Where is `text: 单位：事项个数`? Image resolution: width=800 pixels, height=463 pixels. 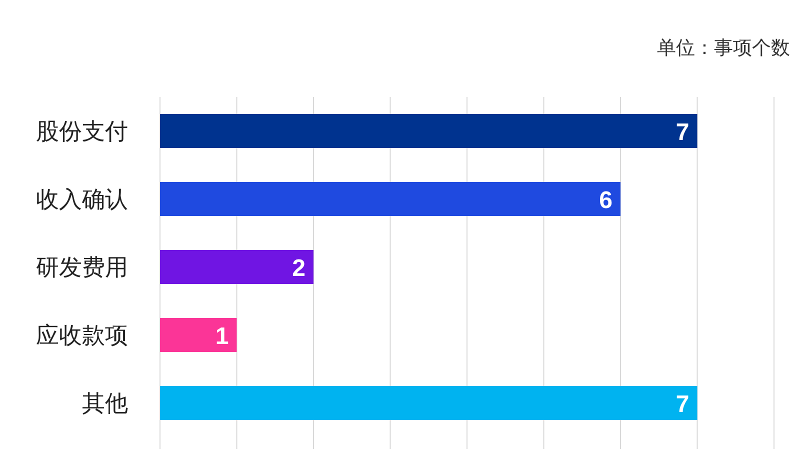 text: 单位：事项个数 is located at coordinates (723, 48).